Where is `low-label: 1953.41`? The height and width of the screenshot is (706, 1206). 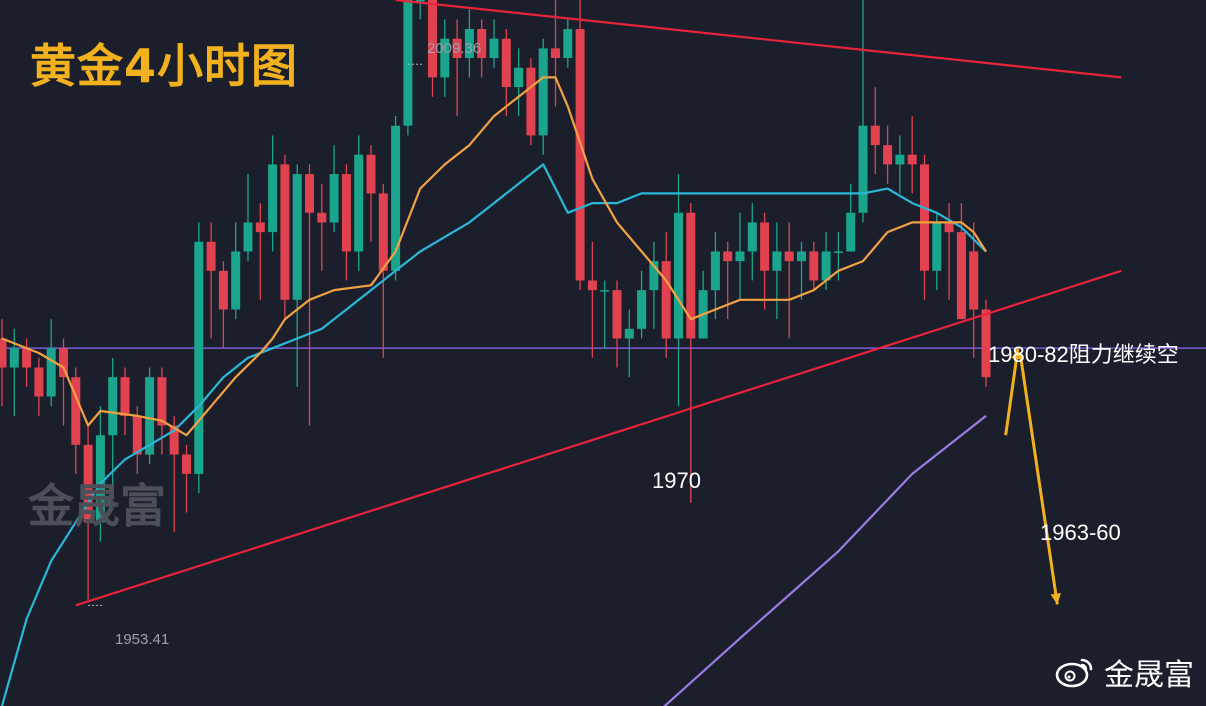 low-label: 1953.41 is located at coordinates (142, 639).